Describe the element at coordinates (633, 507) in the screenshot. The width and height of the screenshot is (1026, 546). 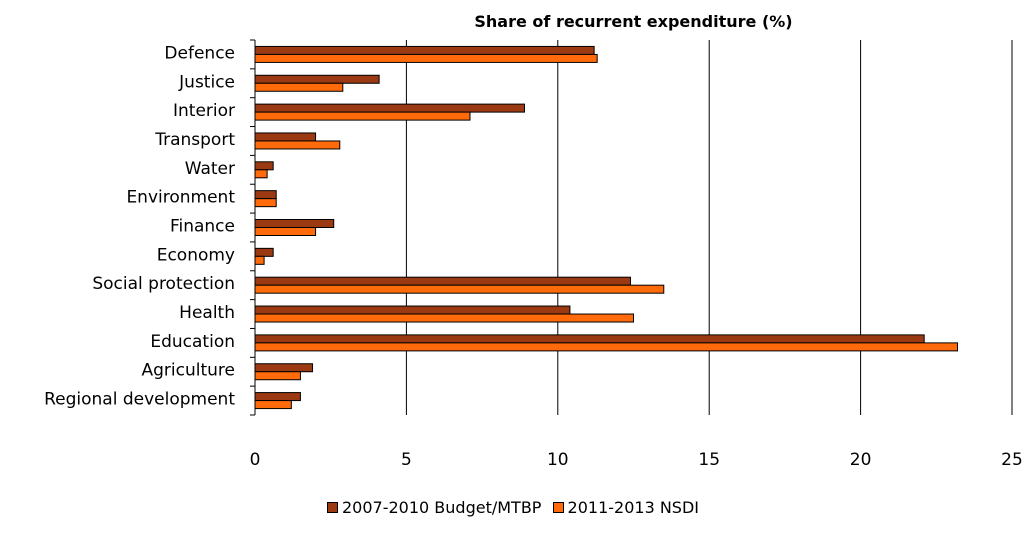
I see `legend-label-series-2: 2011-2013 NSDI` at that location.